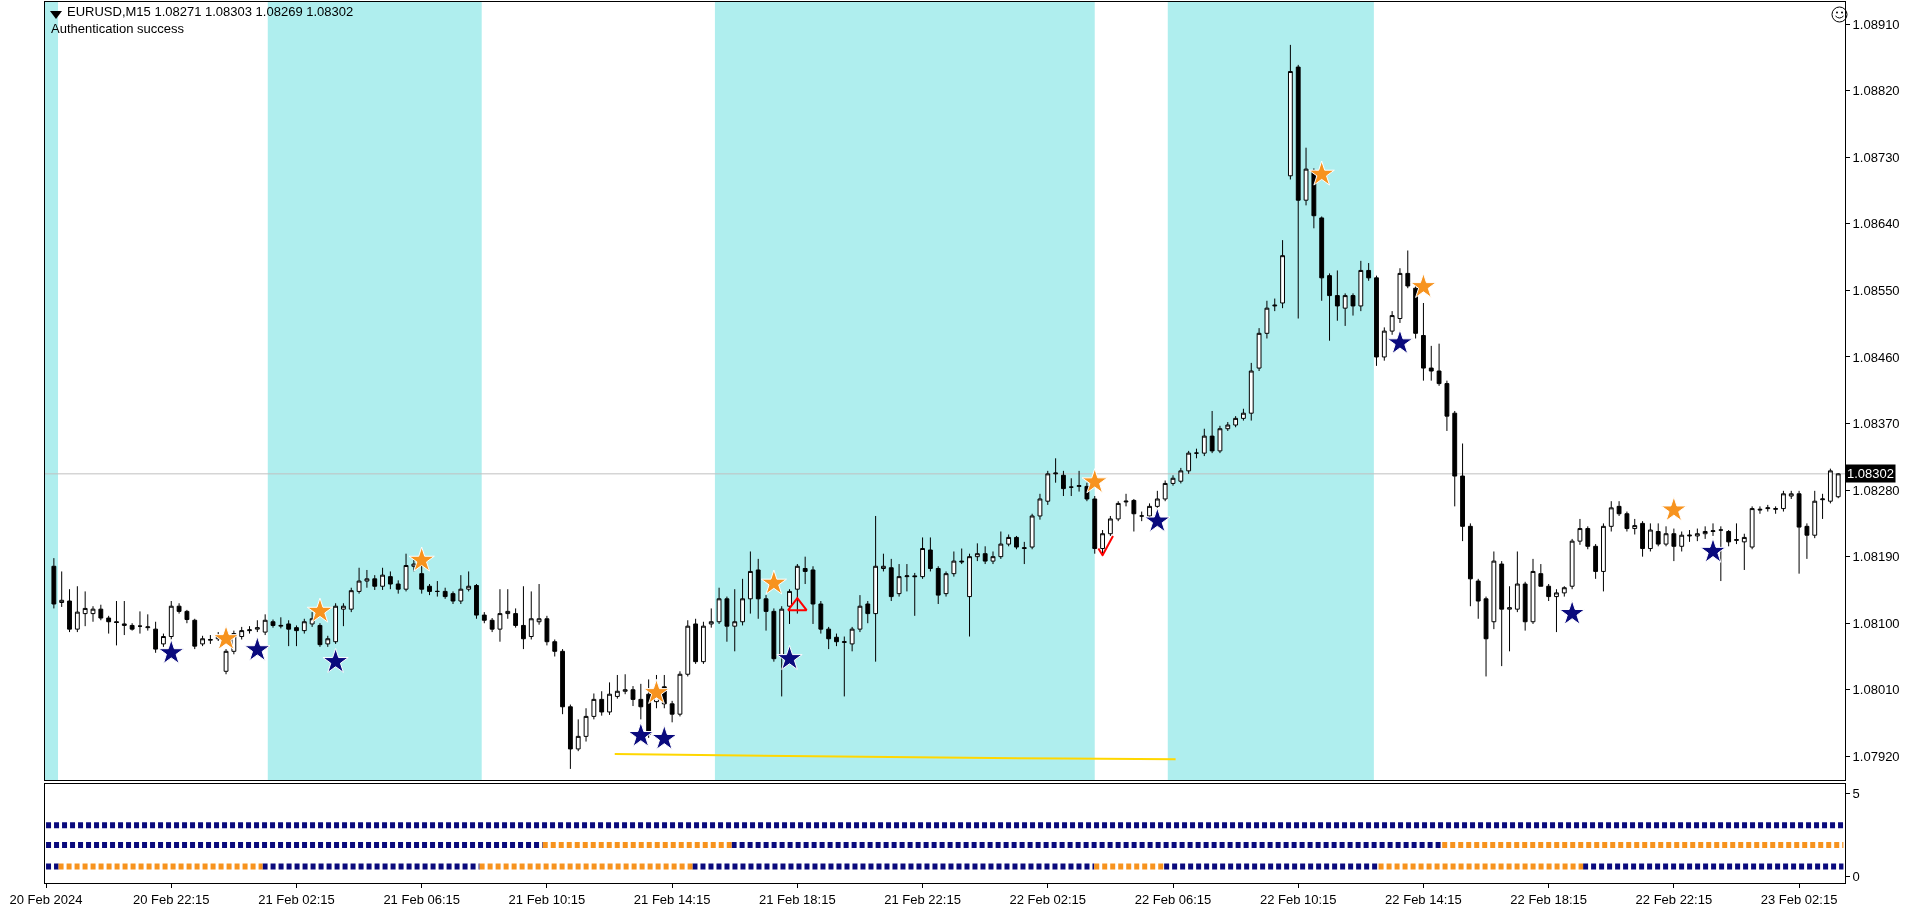 The width and height of the screenshot is (1905, 909). I want to click on chart-title: EURUSD,M15 1.08271 1.08303 1.08269 1.08302, so click(210, 12).